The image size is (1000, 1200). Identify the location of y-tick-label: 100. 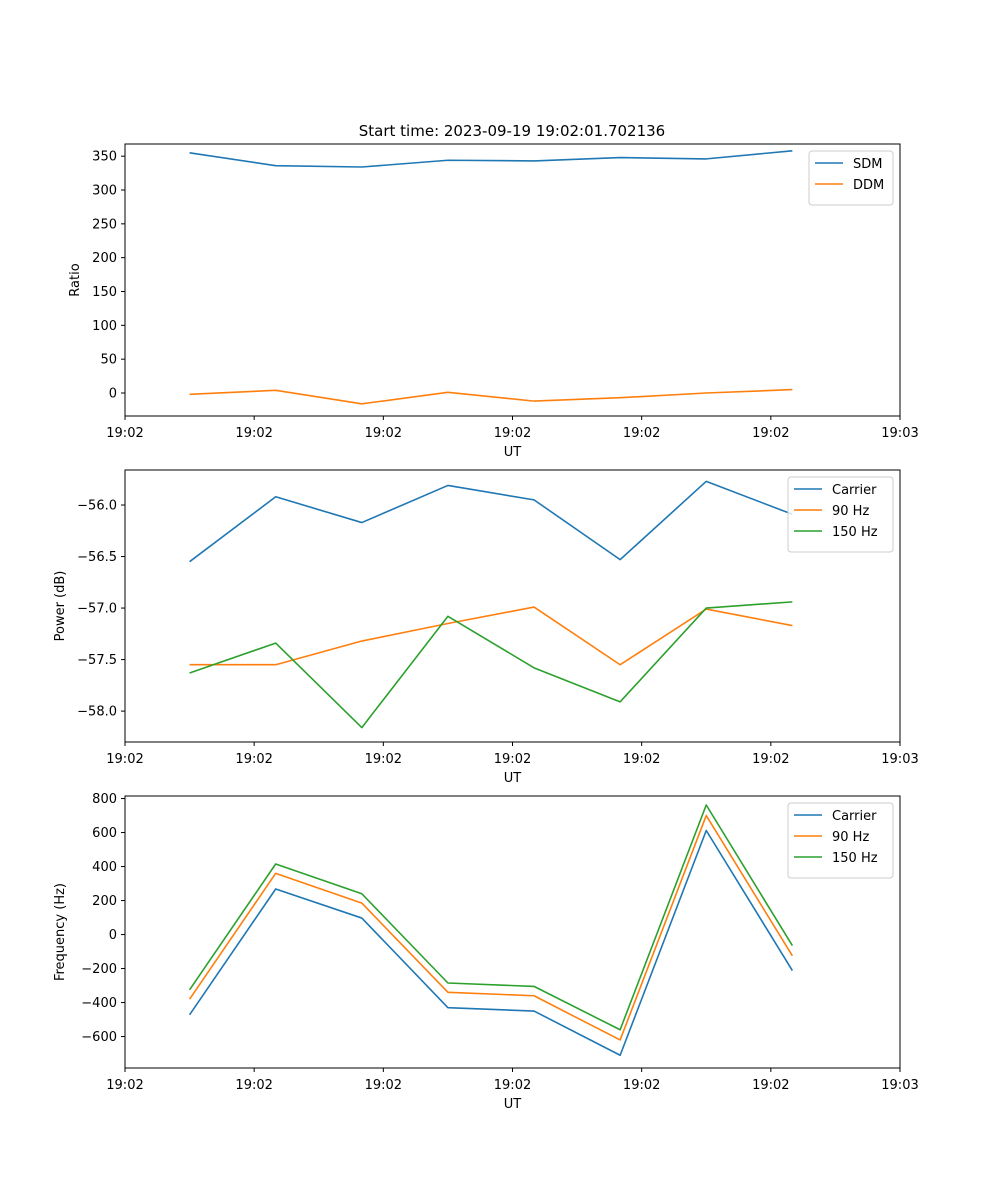
(104, 326).